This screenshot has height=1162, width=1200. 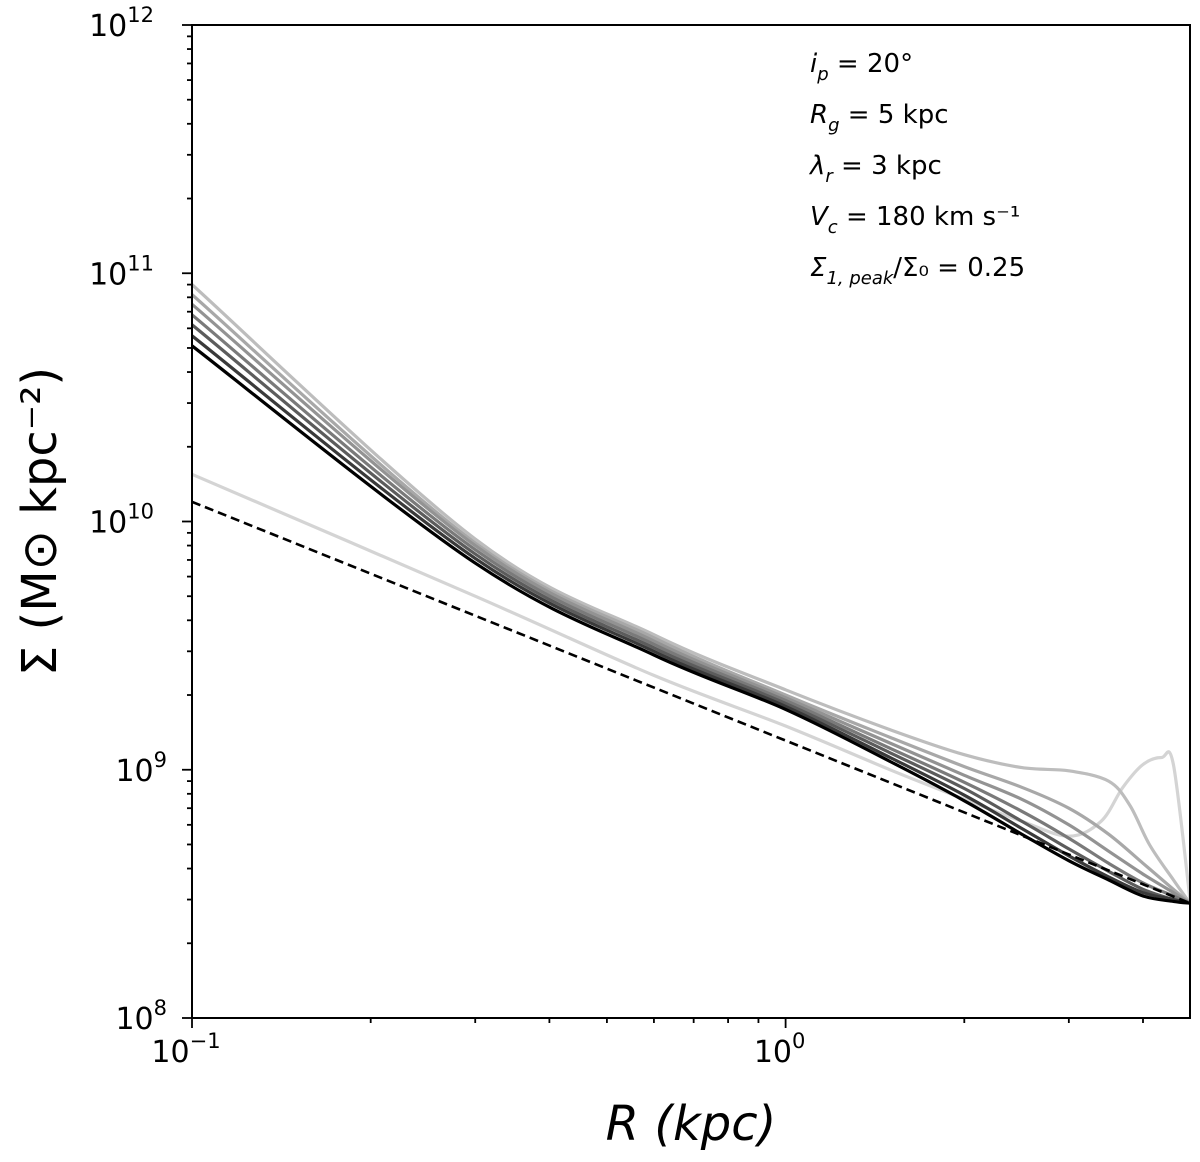 I want to click on y-tick-label: 10¹¹, so click(x=121, y=271).